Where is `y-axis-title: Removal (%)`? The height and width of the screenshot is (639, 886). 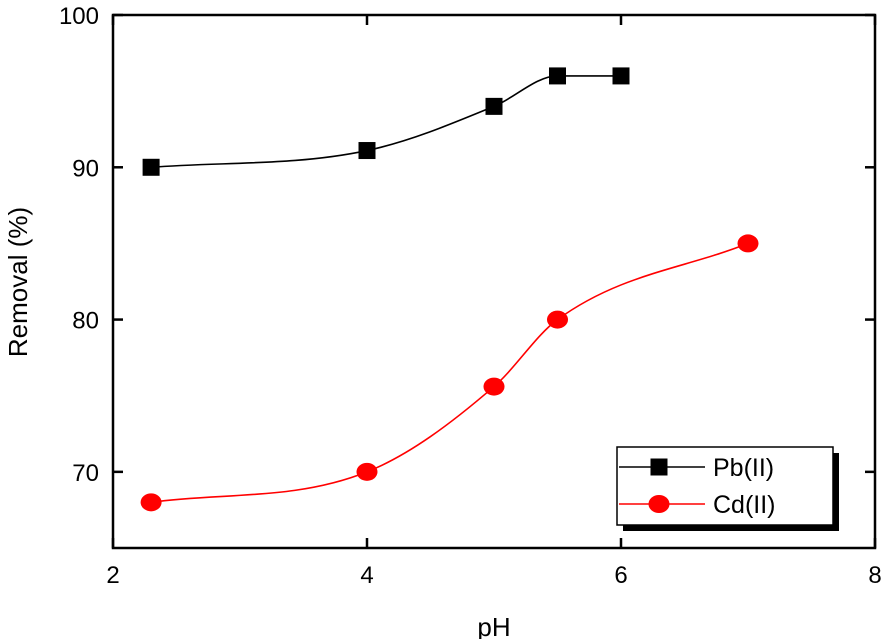 y-axis-title: Removal (%) is located at coordinates (18, 282).